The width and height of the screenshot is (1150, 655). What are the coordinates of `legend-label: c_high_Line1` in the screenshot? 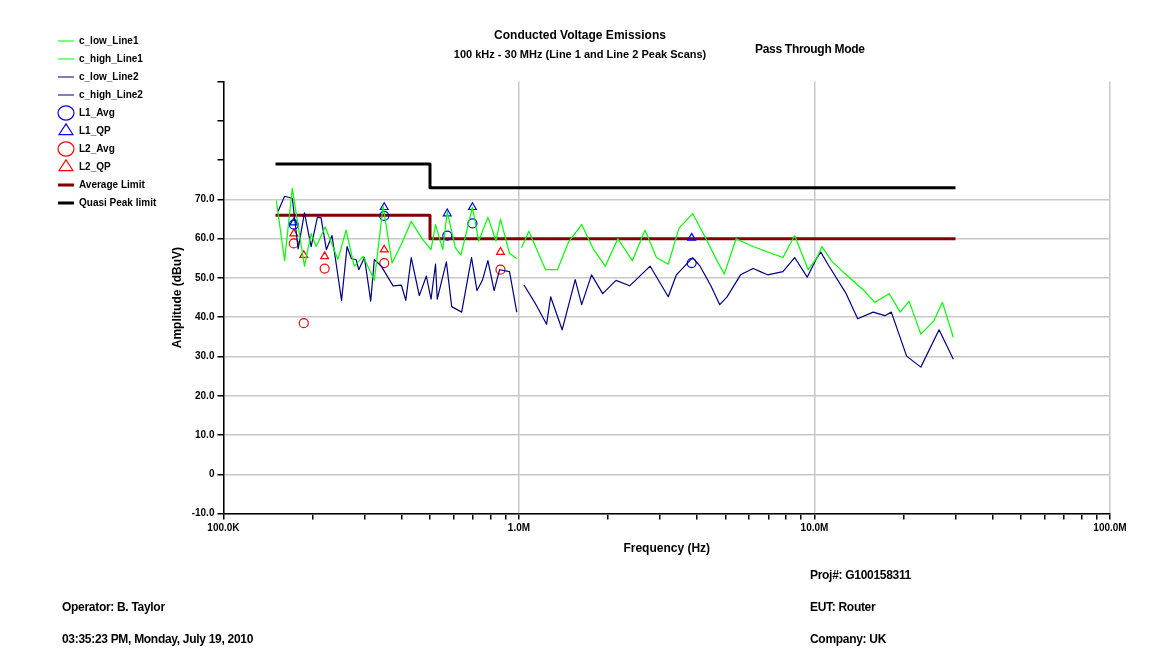 It's located at (111, 58).